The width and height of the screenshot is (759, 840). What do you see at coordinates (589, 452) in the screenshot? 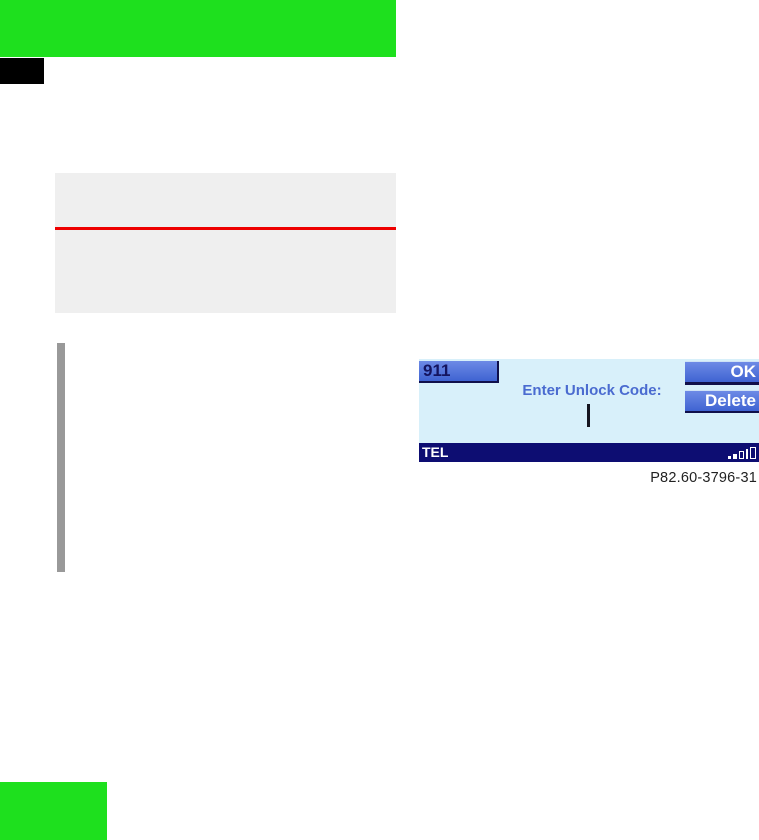
I see `phone-status-bar: TEL` at bounding box center [589, 452].